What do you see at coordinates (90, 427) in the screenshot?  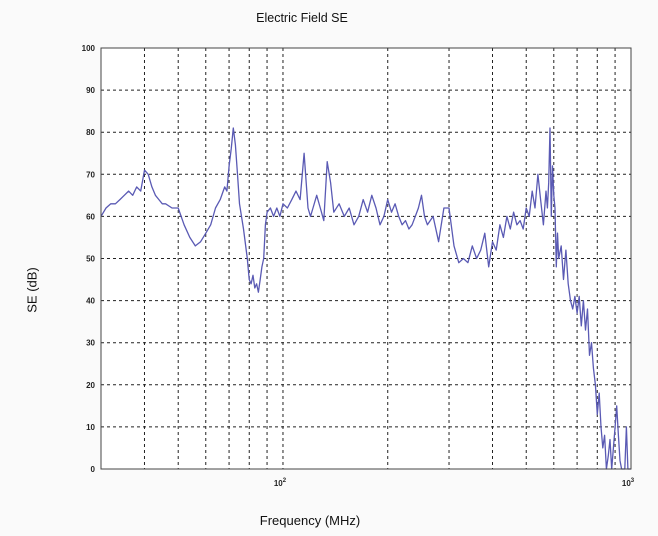 I see `y-tick-label: 10` at bounding box center [90, 427].